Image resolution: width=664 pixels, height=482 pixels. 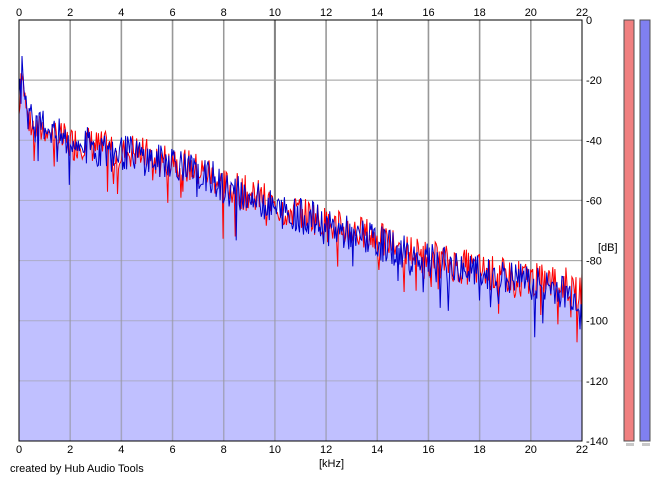 What do you see at coordinates (172, 450) in the screenshot?
I see `x-tick-label-bottom: 6` at bounding box center [172, 450].